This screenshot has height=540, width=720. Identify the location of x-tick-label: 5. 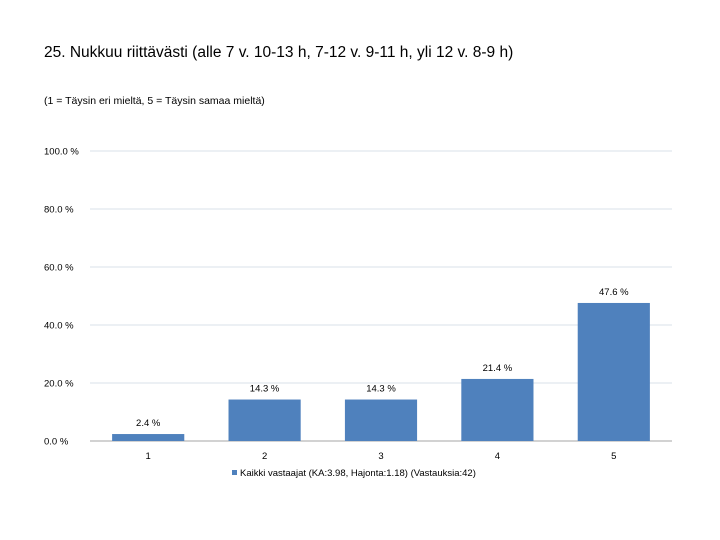
(613, 456).